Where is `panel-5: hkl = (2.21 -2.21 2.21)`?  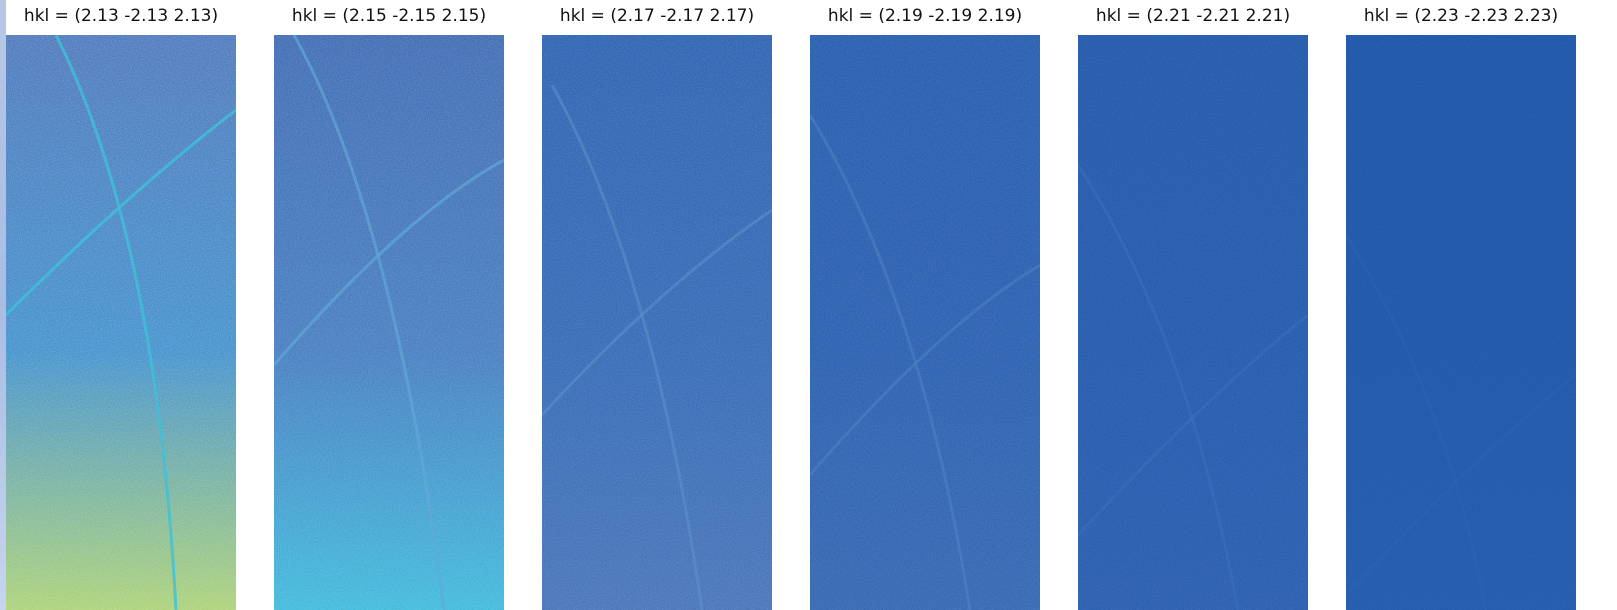 panel-5: hkl = (2.21 -2.21 2.21) is located at coordinates (1193, 305).